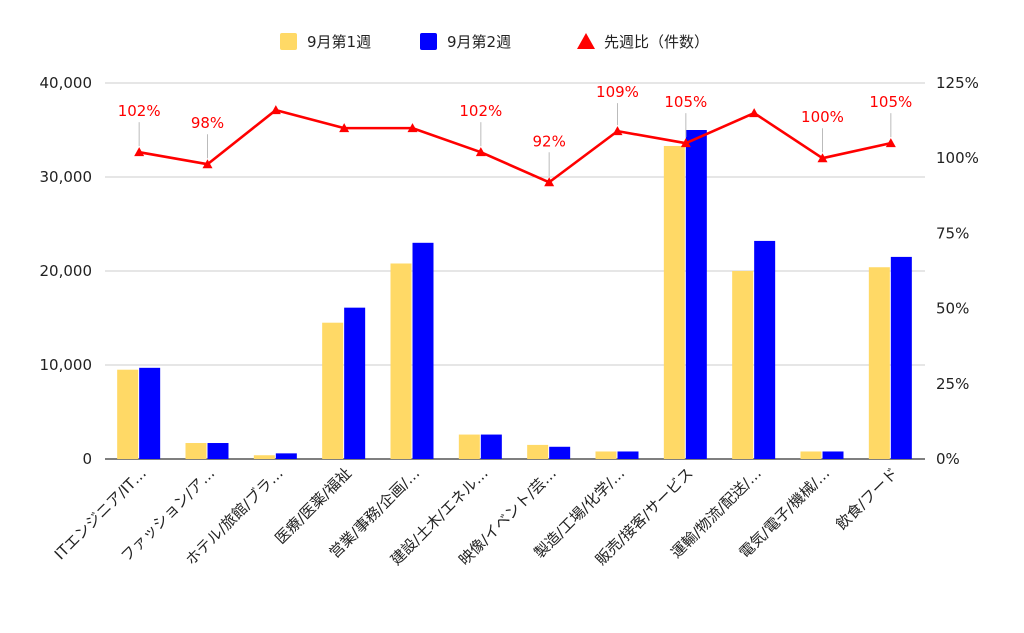 The image size is (1024, 633). I want to click on ratio-line-path, so click(515, 146).